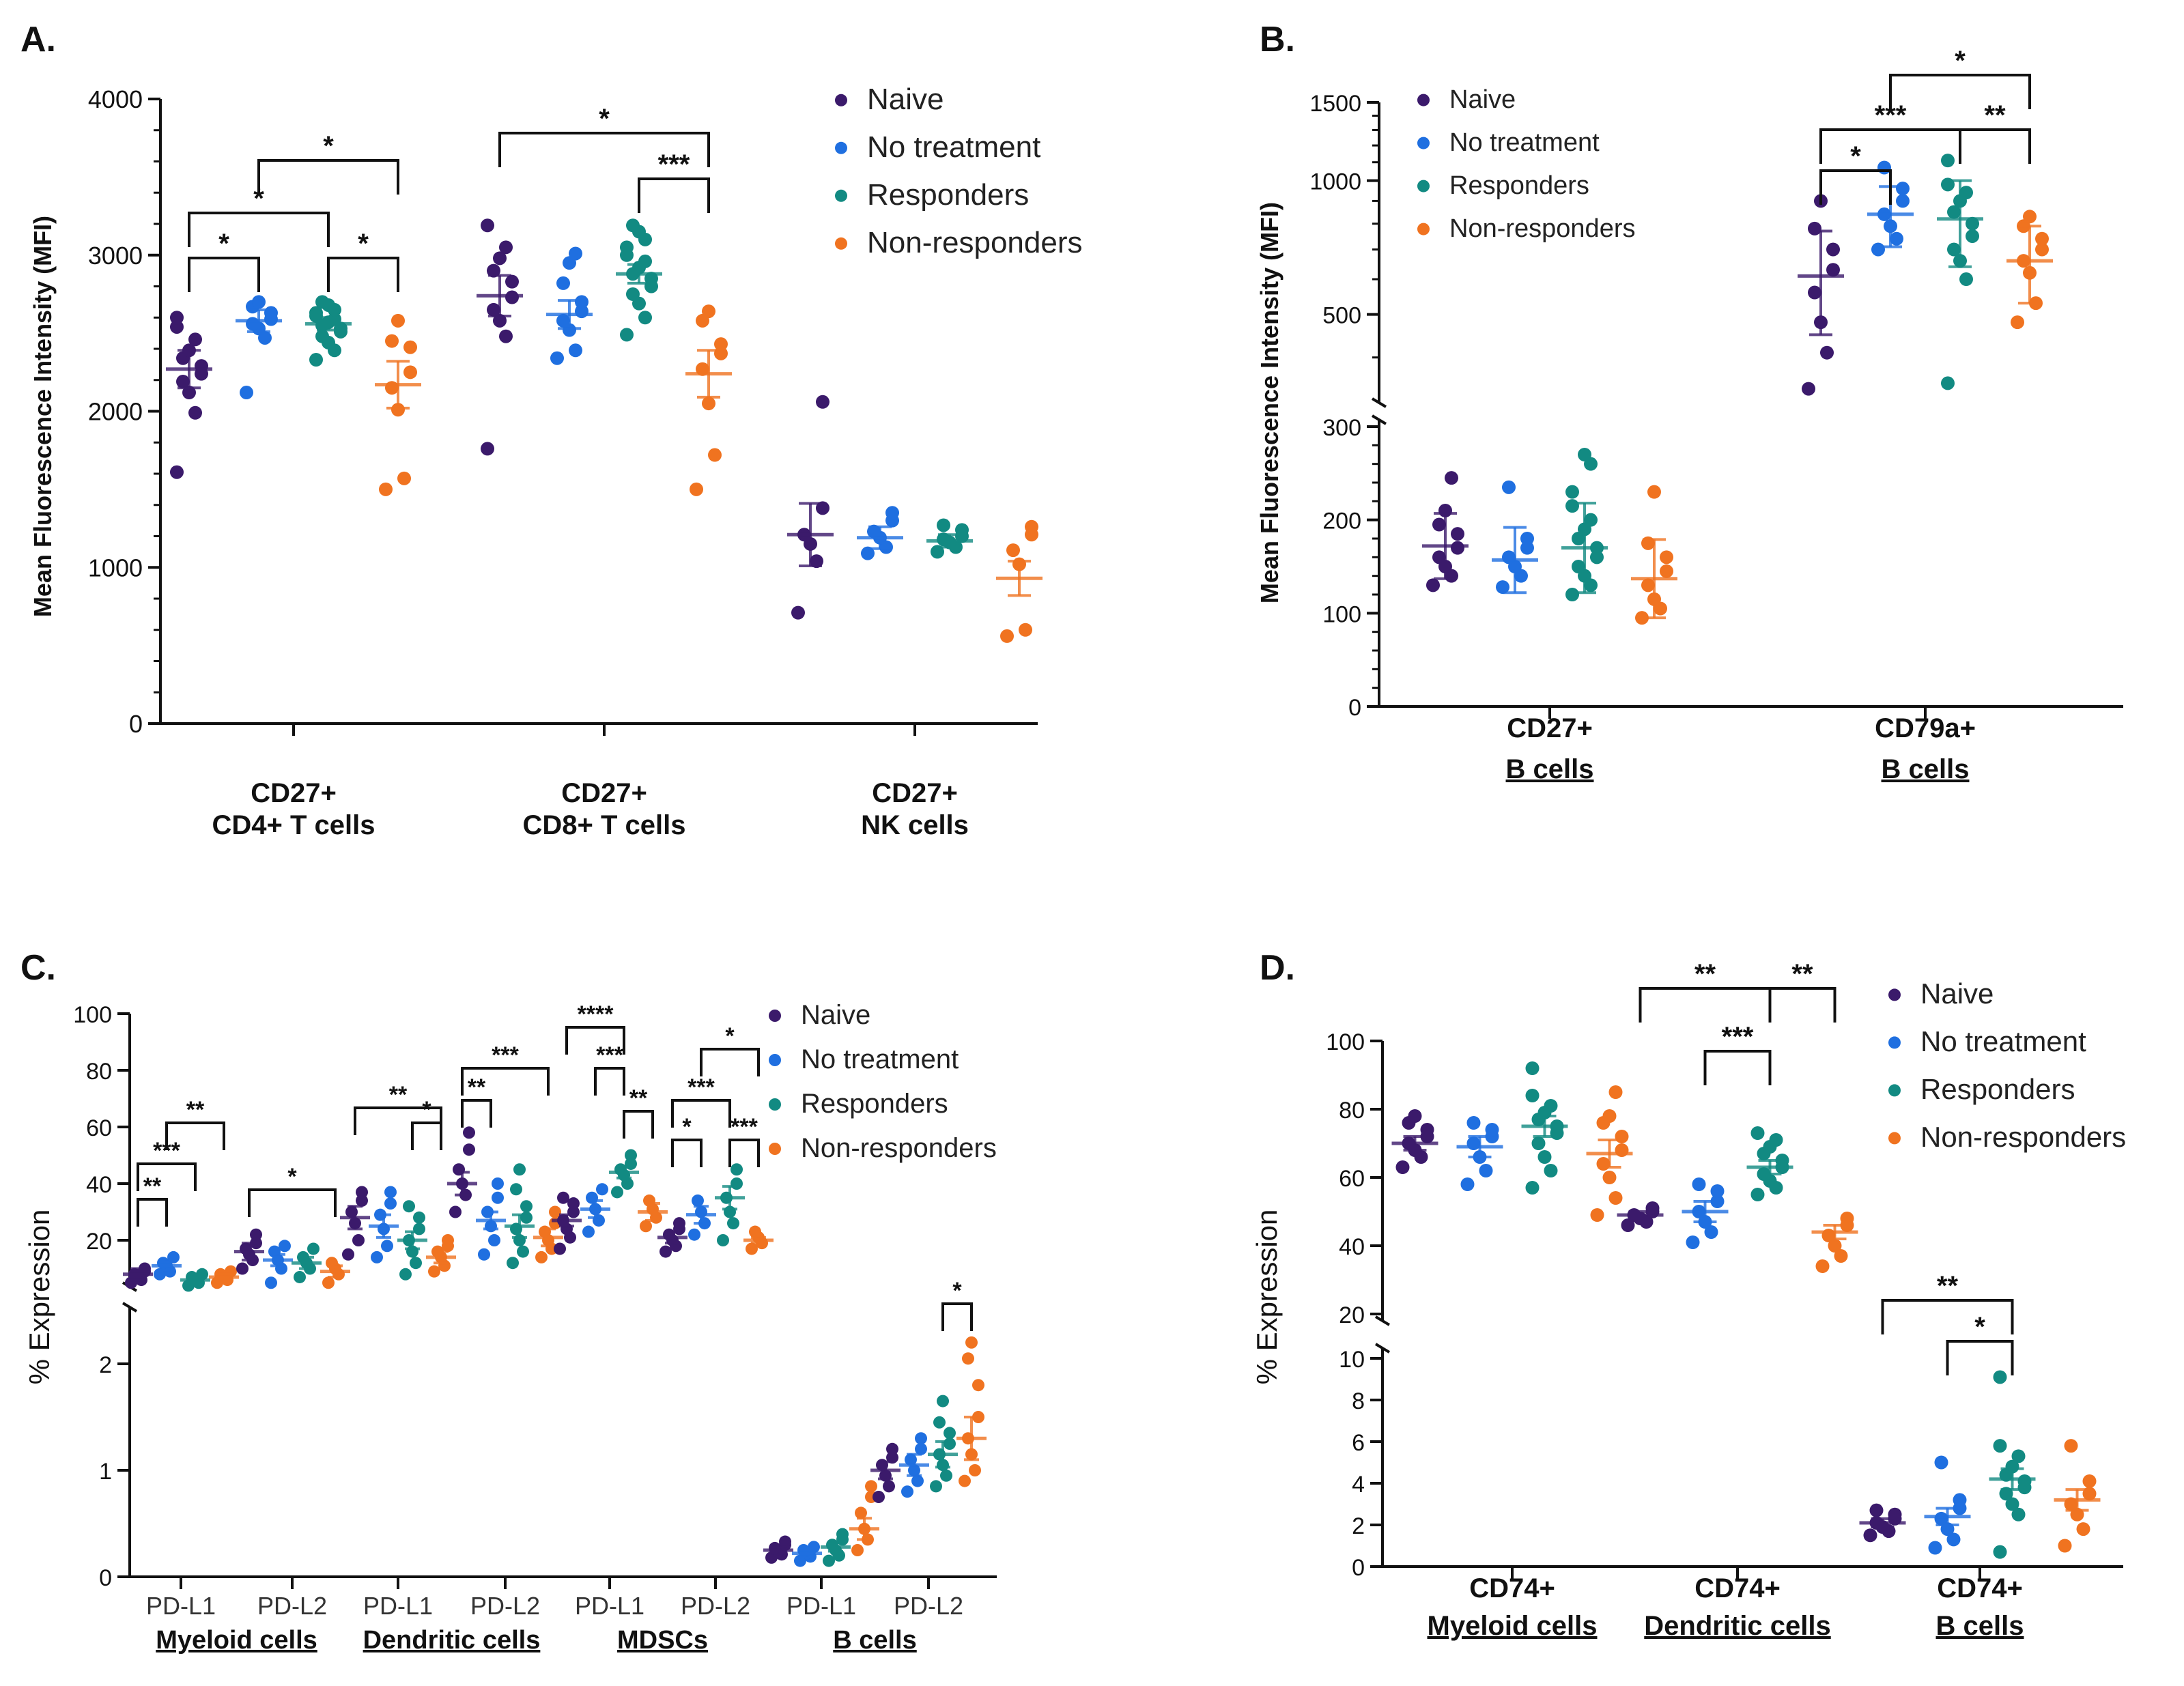 This screenshot has height=1686, width=2184. Describe the element at coordinates (99, 1185) in the screenshot. I see `y-tick-label: 40` at that location.